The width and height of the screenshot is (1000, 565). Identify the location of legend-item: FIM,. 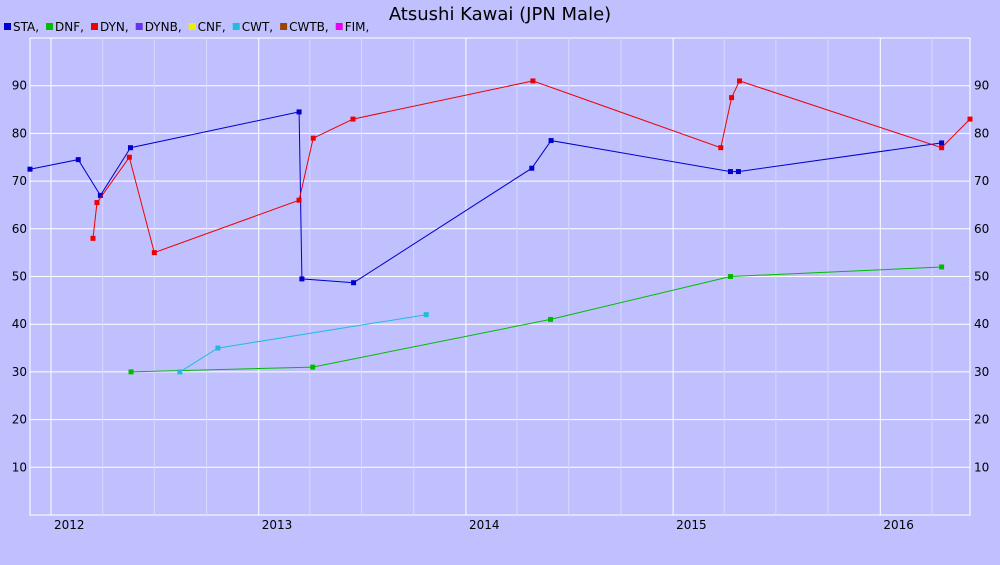
(352, 27).